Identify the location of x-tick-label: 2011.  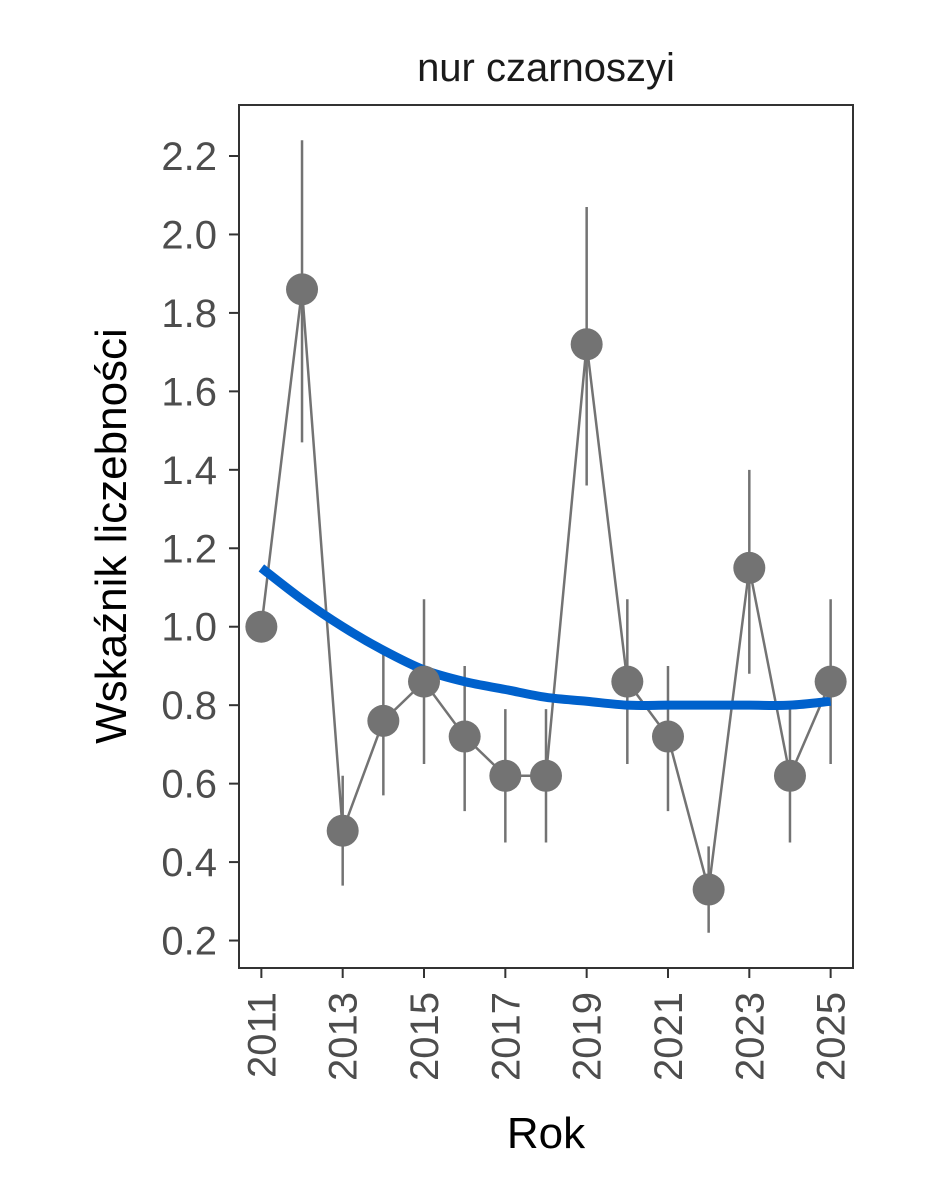
(262, 1035).